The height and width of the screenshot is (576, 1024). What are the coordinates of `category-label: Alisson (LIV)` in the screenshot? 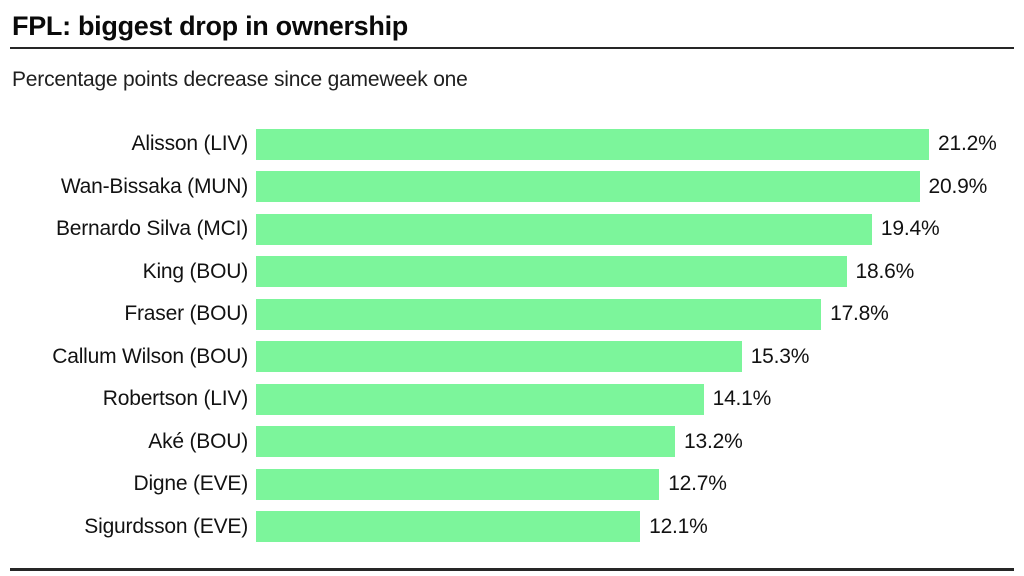 It's located at (190, 144).